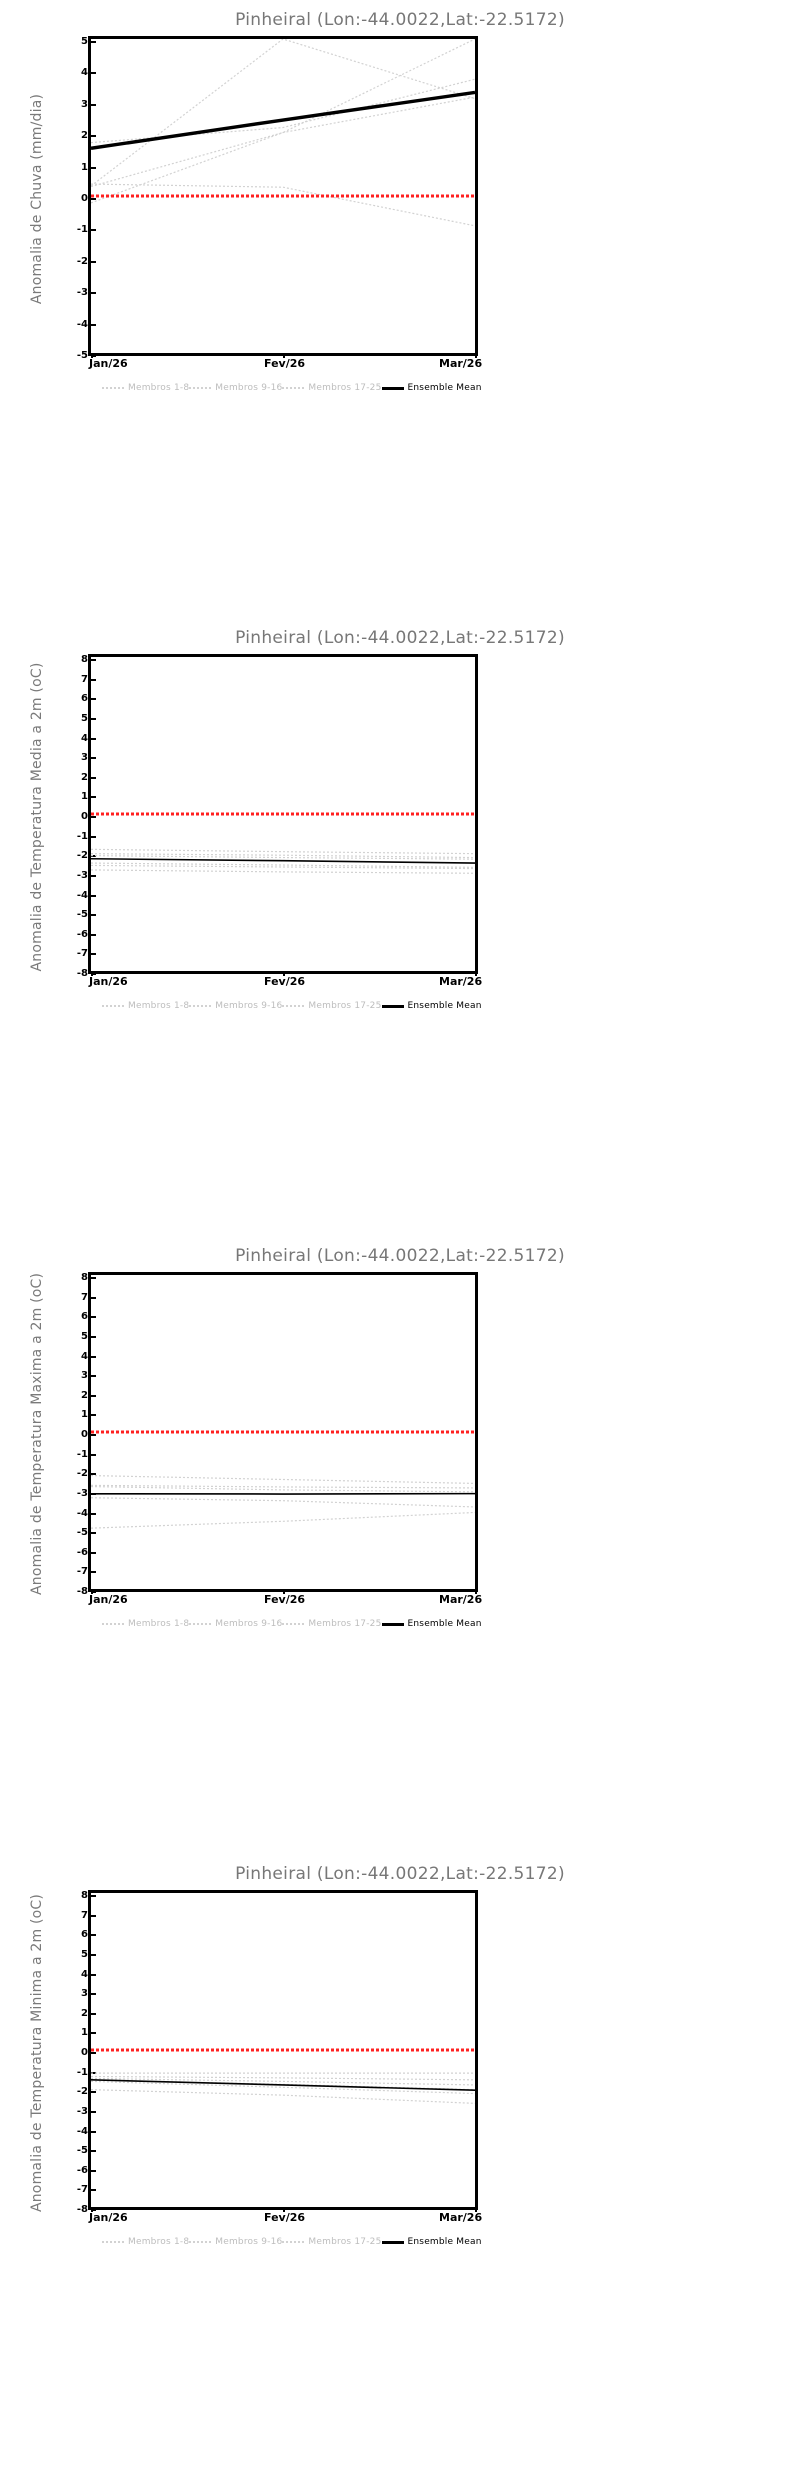 The height and width of the screenshot is (2472, 800). I want to click on y-tick-label: -4, so click(82, 895).